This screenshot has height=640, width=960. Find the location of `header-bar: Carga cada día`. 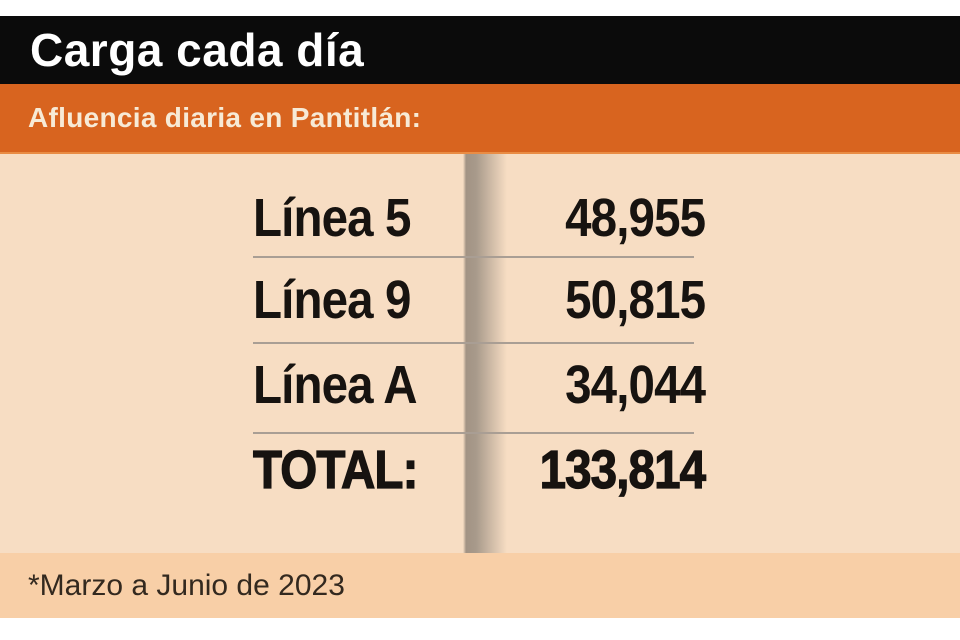

header-bar: Carga cada día is located at coordinates (480, 50).